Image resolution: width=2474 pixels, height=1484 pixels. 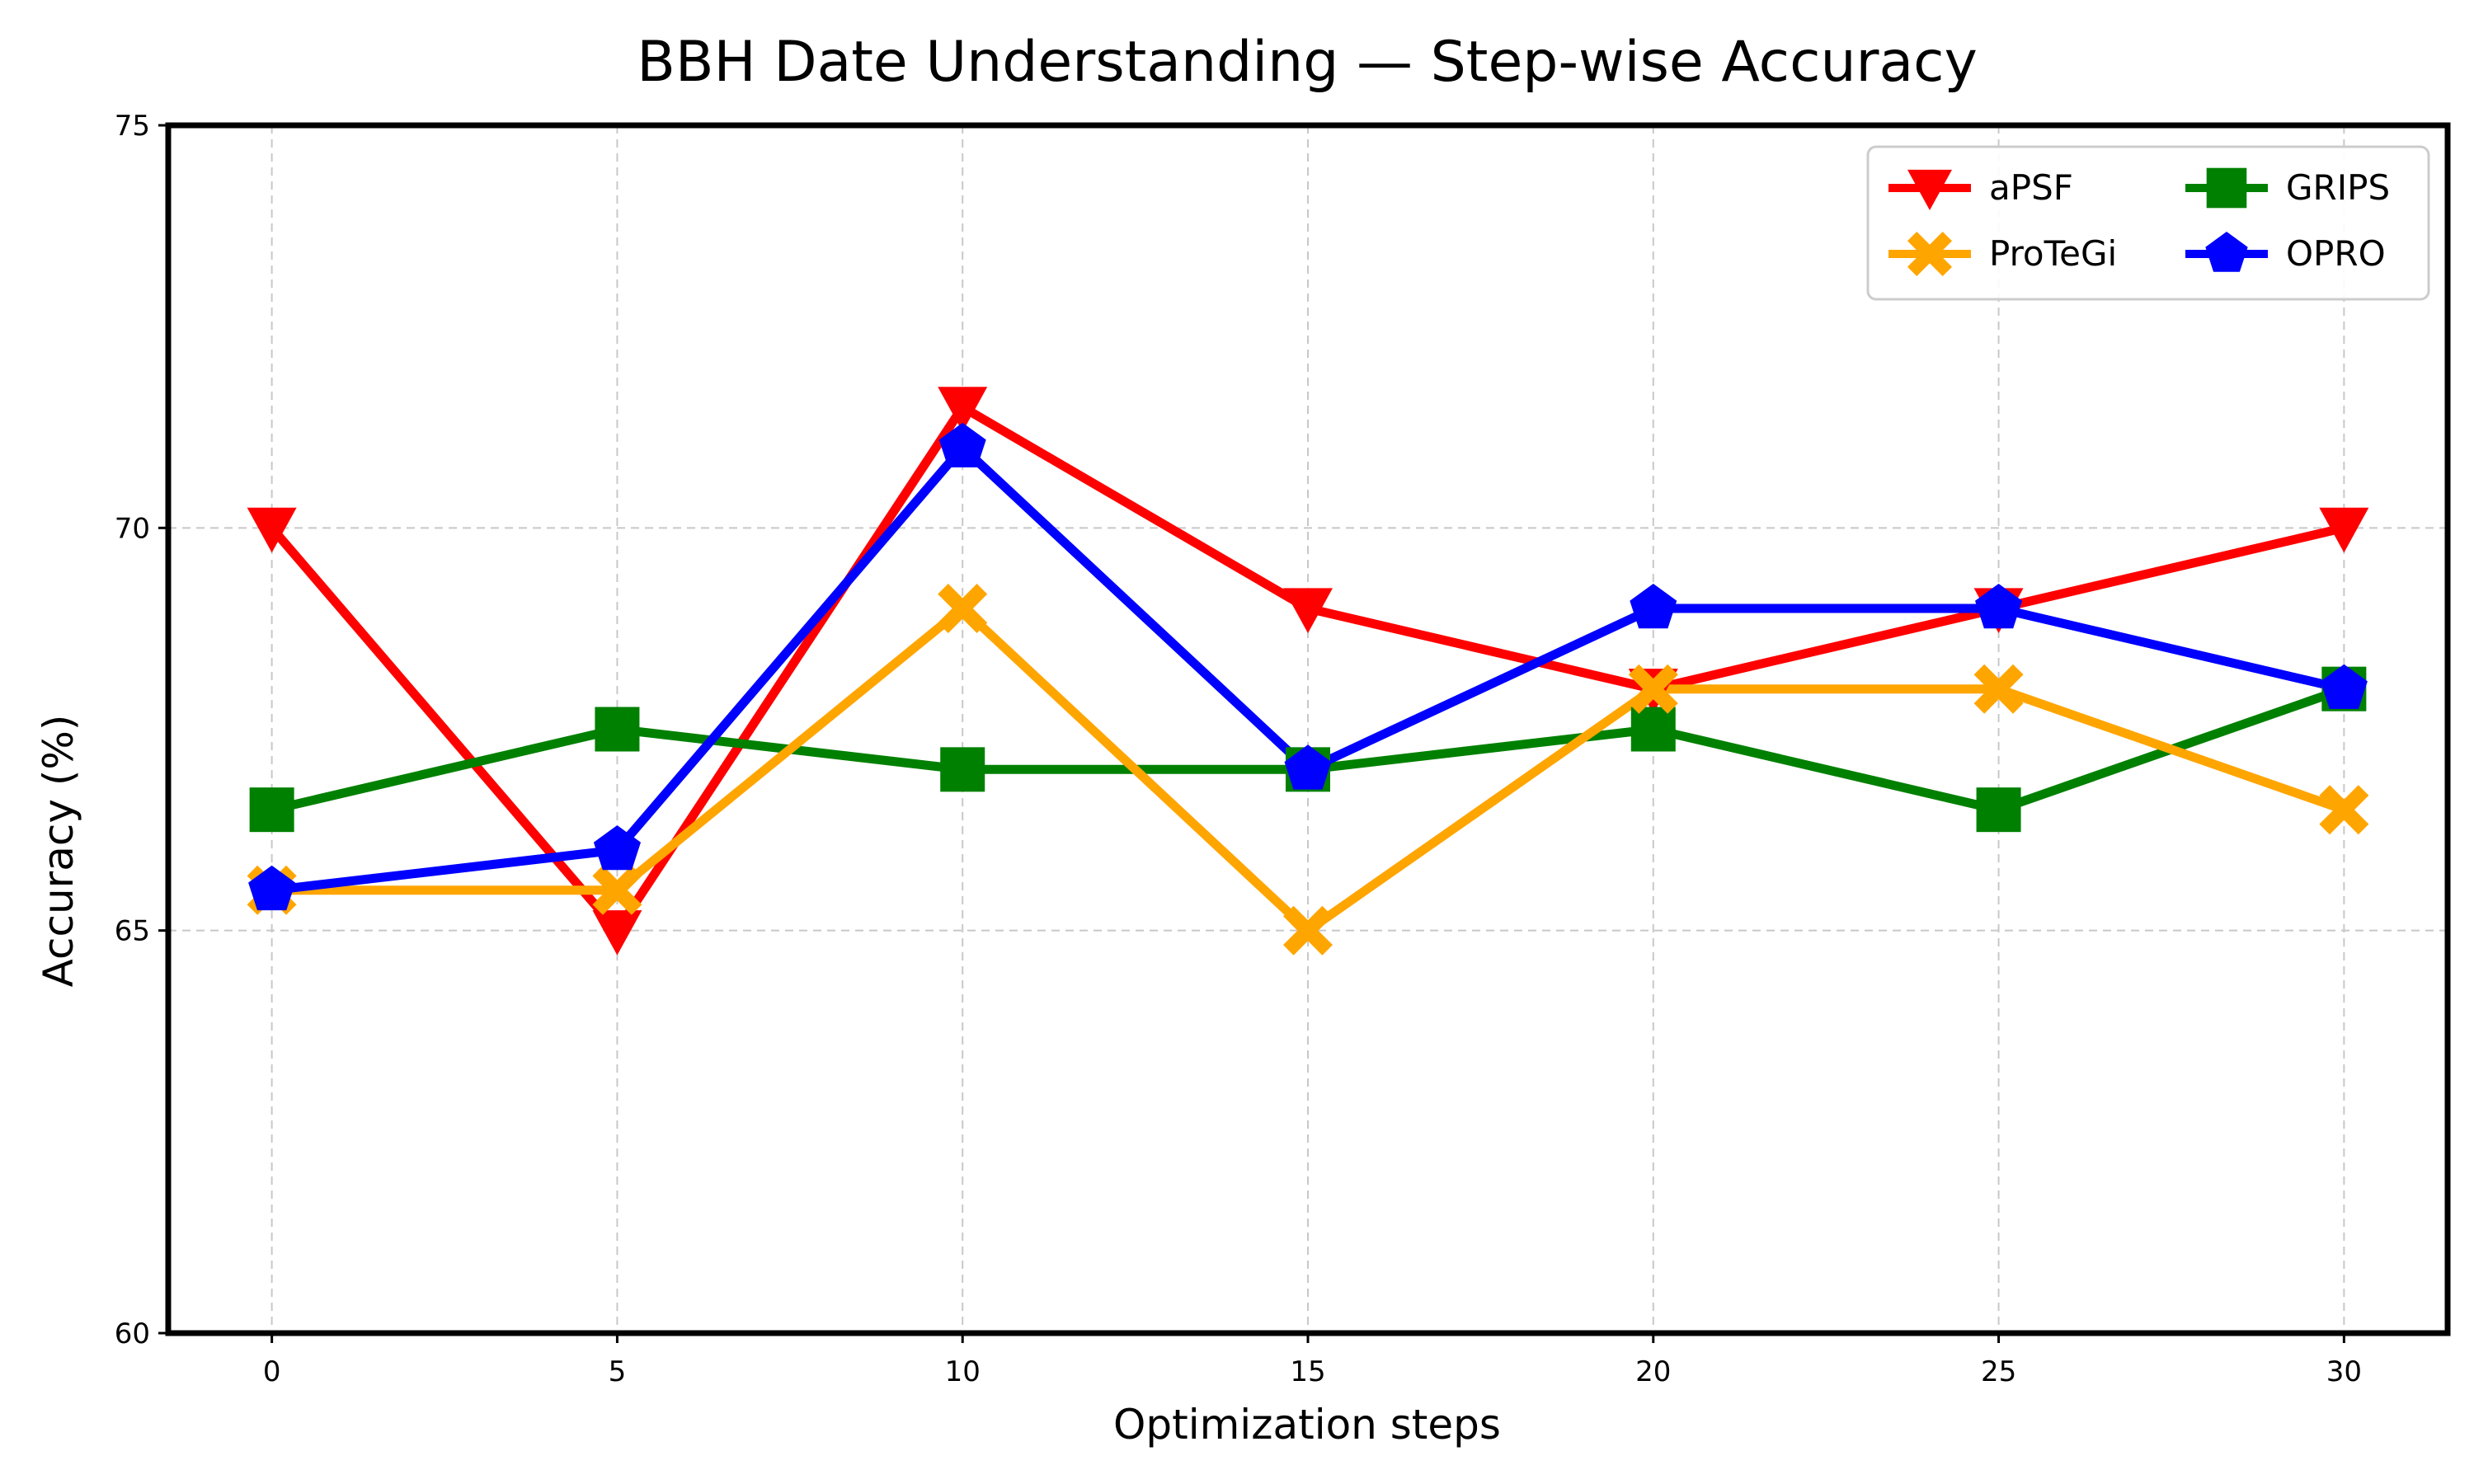 What do you see at coordinates (272, 1371) in the screenshot?
I see `x-tick-label: 0` at bounding box center [272, 1371].